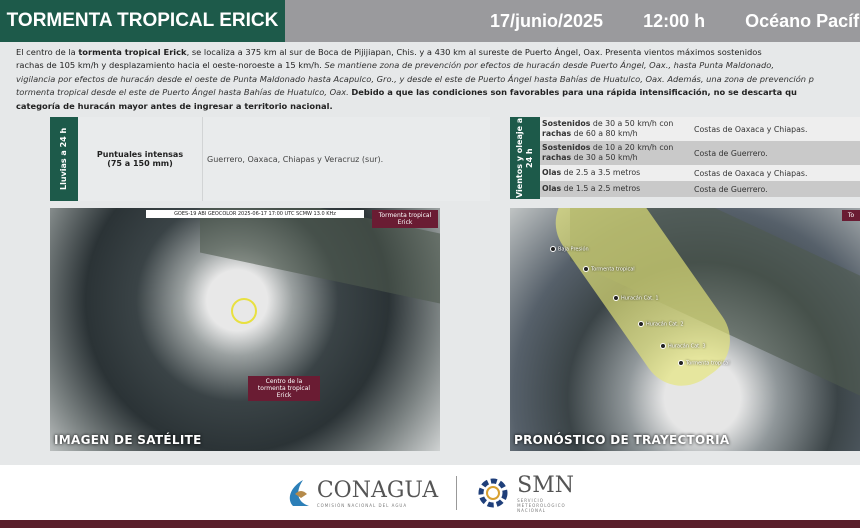  I want to click on track-point: Huracán Cat. 3, so click(683, 346).